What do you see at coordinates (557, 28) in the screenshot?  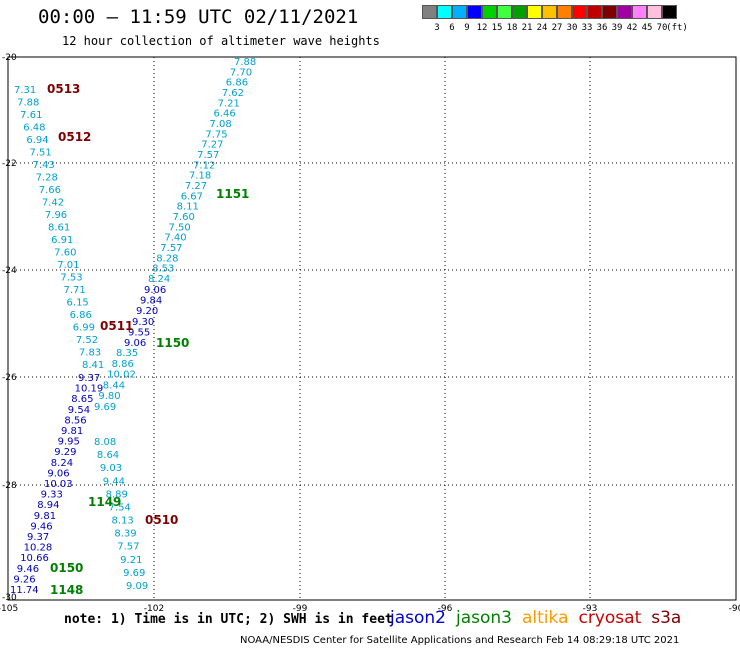 I see `color-scale-label: 27` at bounding box center [557, 28].